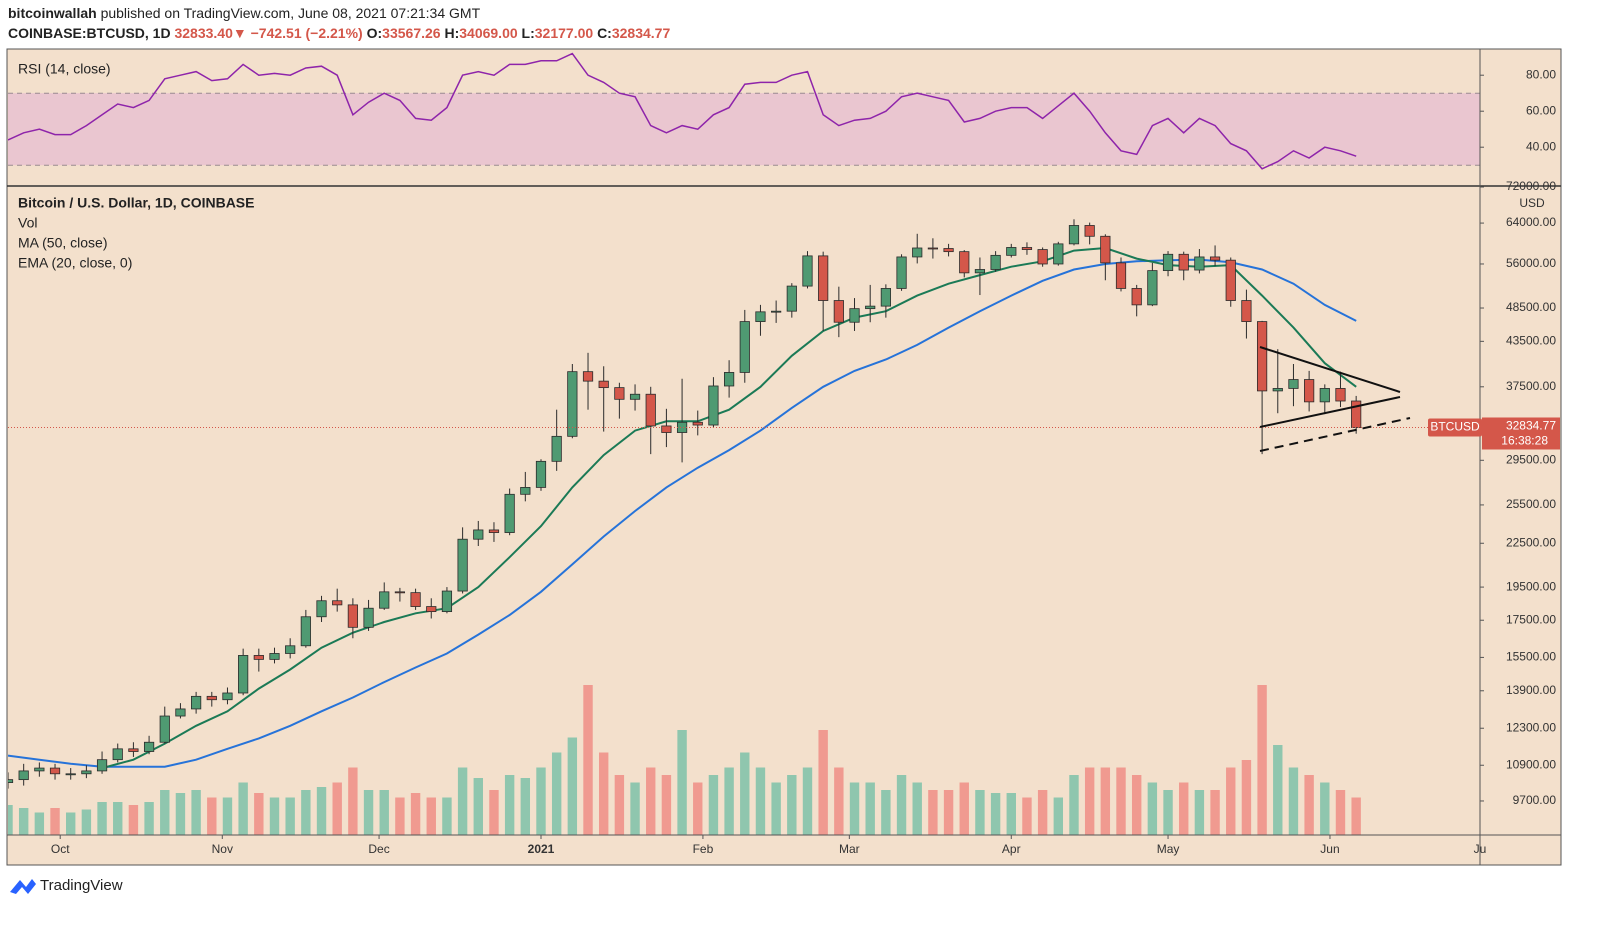 Image resolution: width=1600 pixels, height=931 pixels. Describe the element at coordinates (136, 203) in the screenshot. I see `price-title: Bitcoin / U.S. Dollar, 1D, COINBASE` at that location.